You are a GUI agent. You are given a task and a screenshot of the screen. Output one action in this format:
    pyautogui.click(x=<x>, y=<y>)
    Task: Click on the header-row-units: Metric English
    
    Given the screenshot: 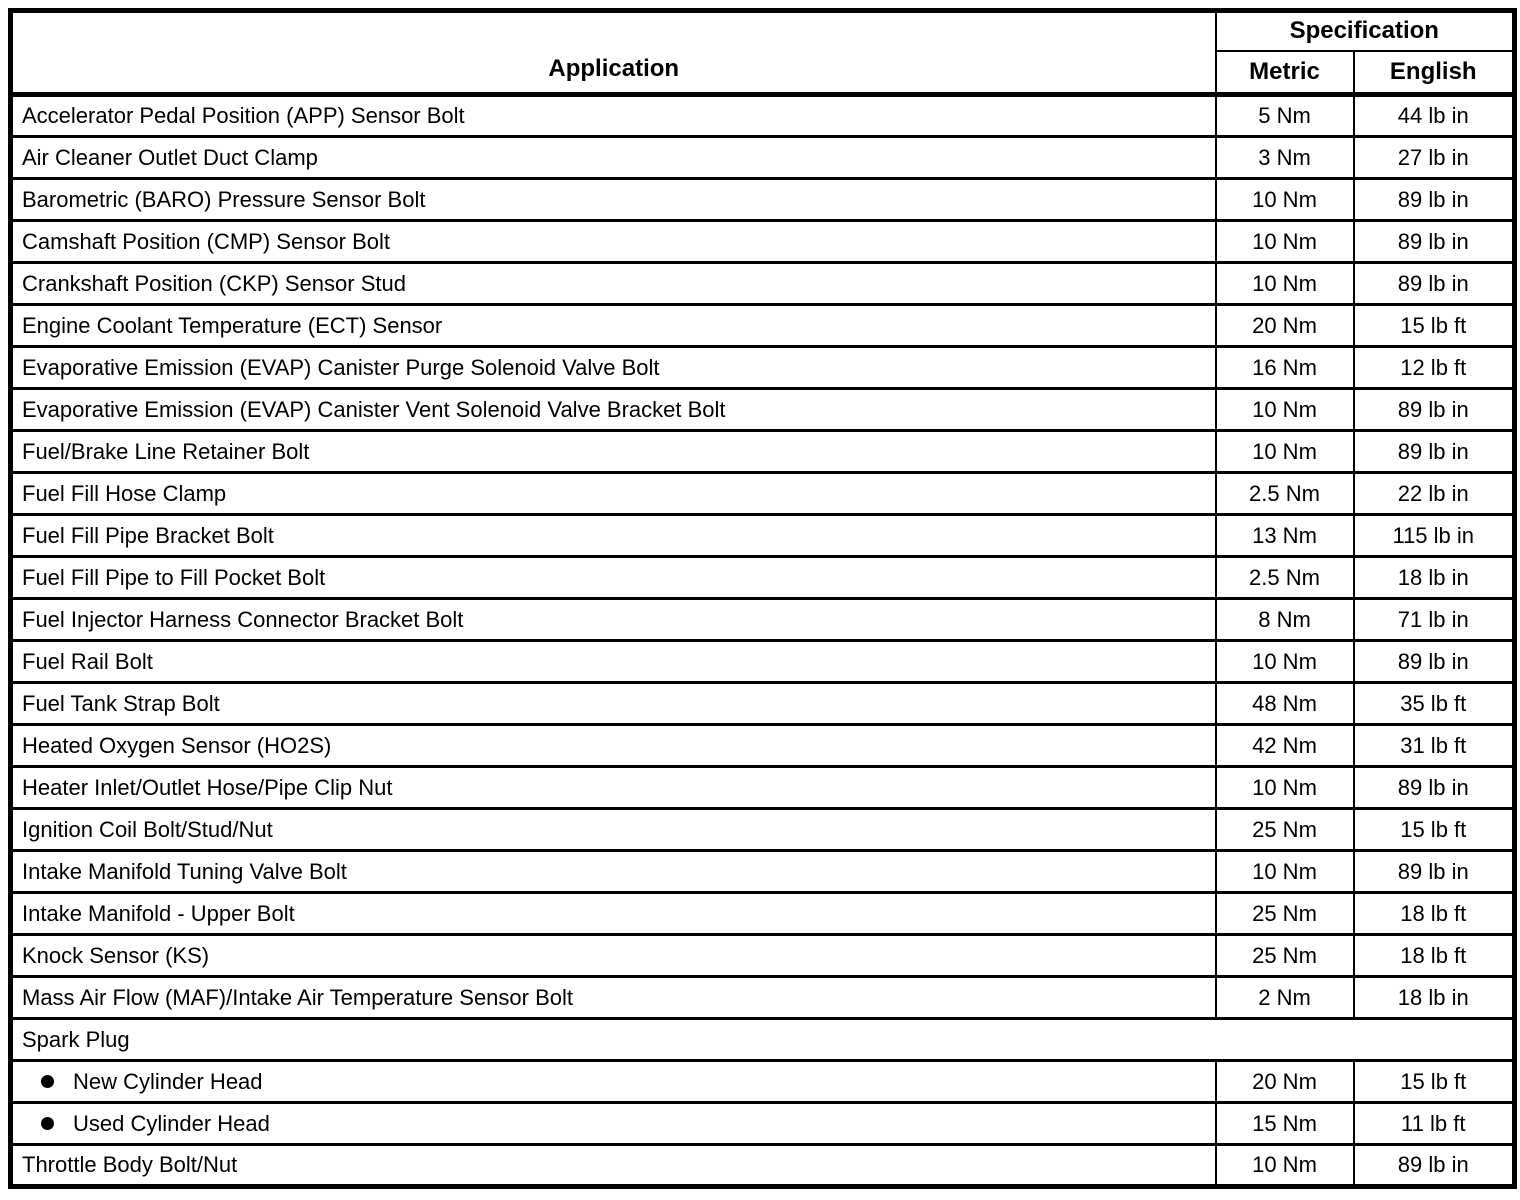 What is the action you would take?
    pyautogui.click(x=763, y=73)
    